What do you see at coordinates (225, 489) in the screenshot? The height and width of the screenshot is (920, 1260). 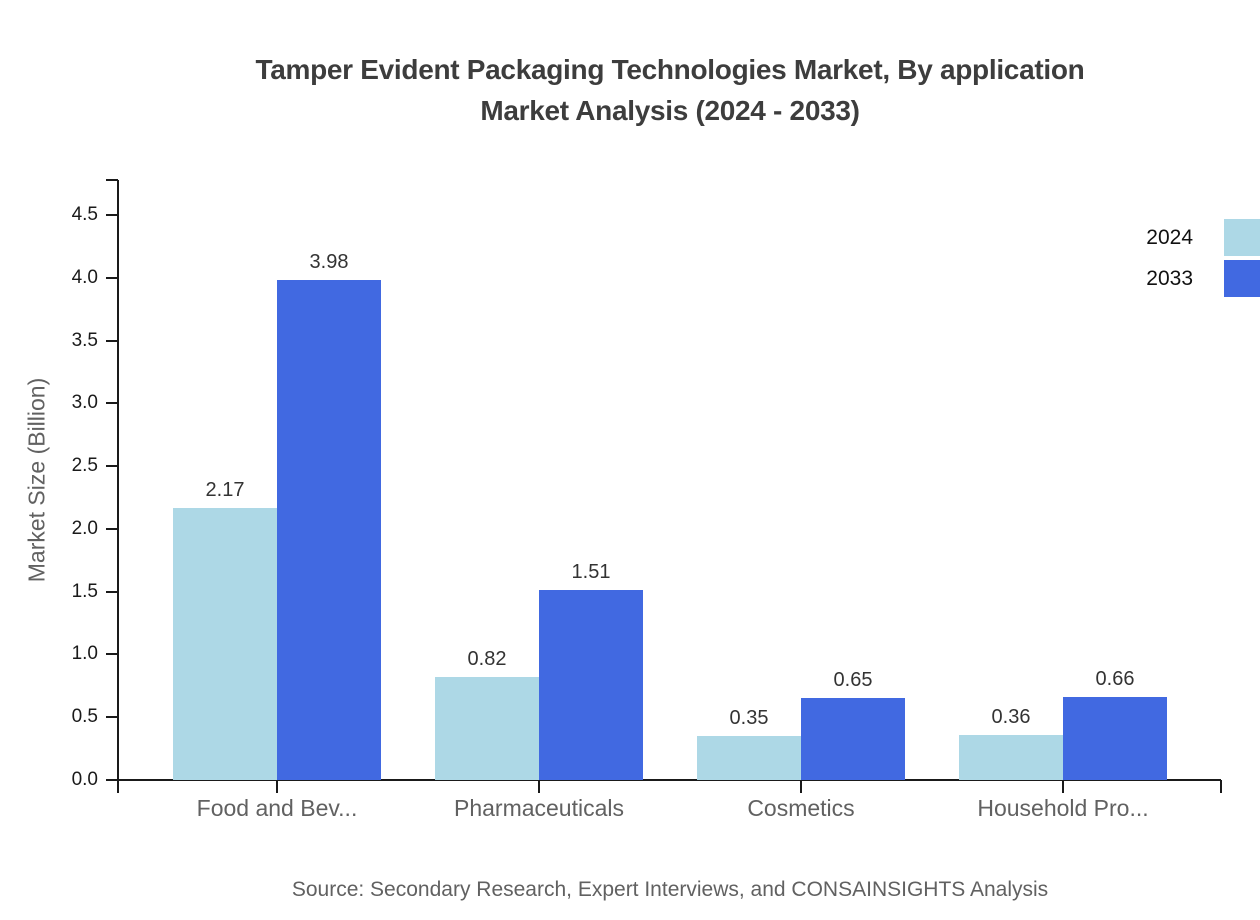 I see `bar-value-label: 2.17` at bounding box center [225, 489].